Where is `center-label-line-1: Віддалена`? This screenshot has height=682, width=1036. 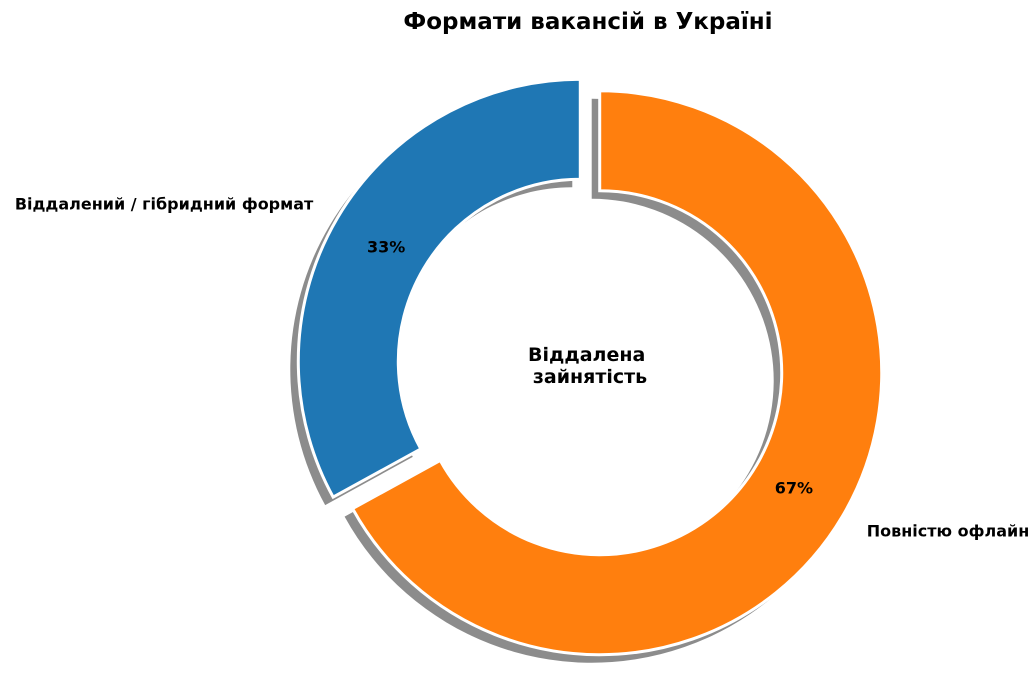 center-label-line-1: Віддалена is located at coordinates (586, 355).